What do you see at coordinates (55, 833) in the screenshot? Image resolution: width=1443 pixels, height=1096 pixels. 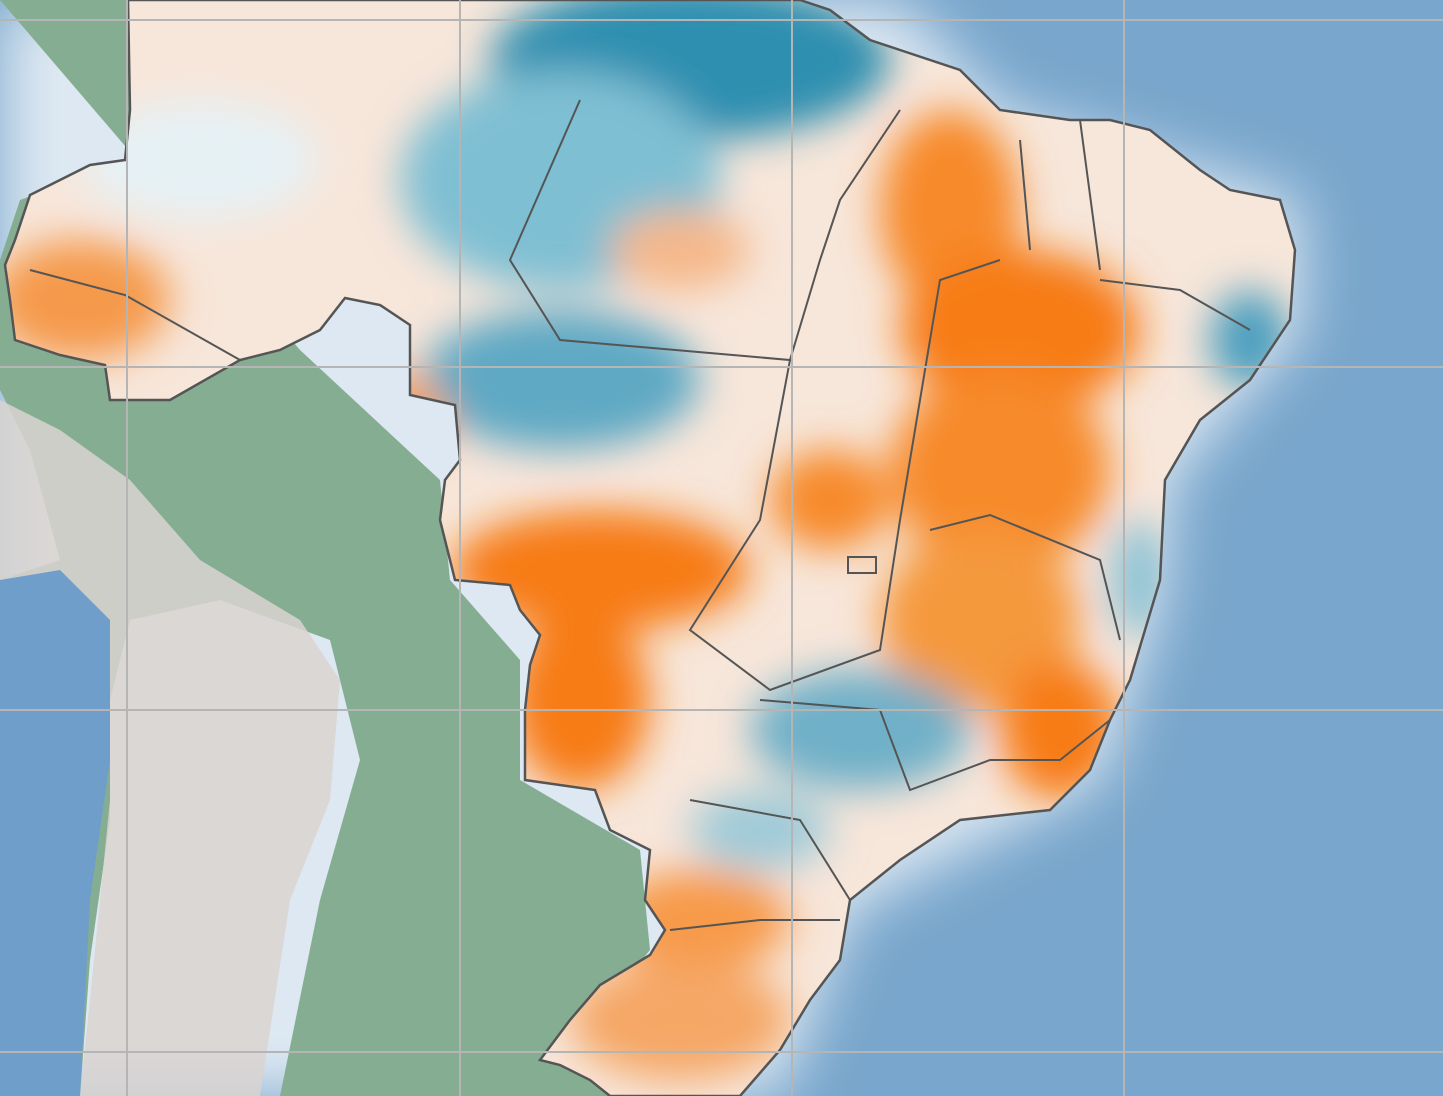 I see `pacific` at bounding box center [55, 833].